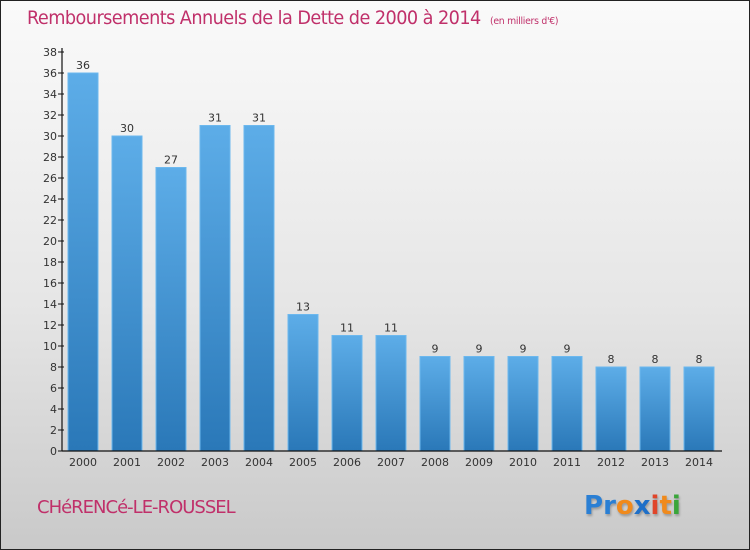 The width and height of the screenshot is (750, 550). Describe the element at coordinates (171, 160) in the screenshot. I see `value-label-2002: 27` at that location.